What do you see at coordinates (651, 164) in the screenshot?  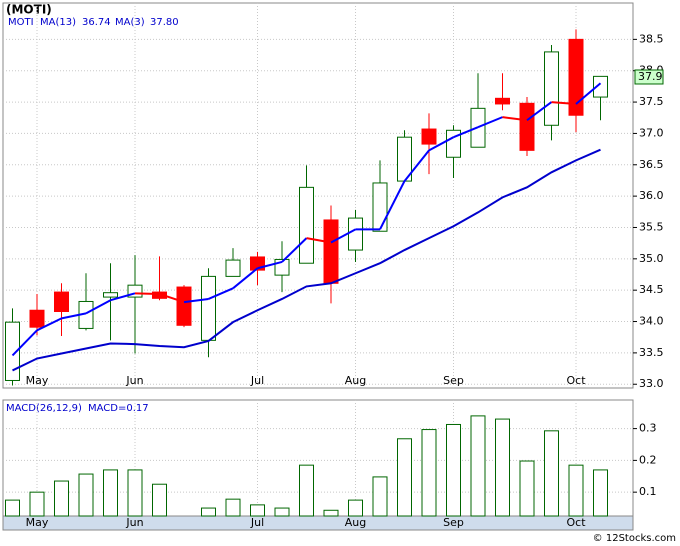 I see `y-tick-label: 36.5` at bounding box center [651, 164].